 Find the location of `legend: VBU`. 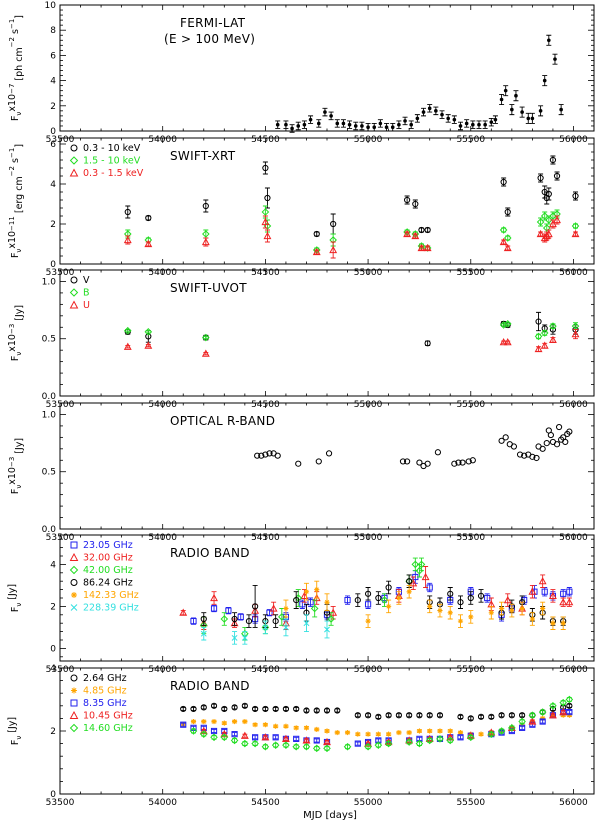

legend: VBU is located at coordinates (79, 293).